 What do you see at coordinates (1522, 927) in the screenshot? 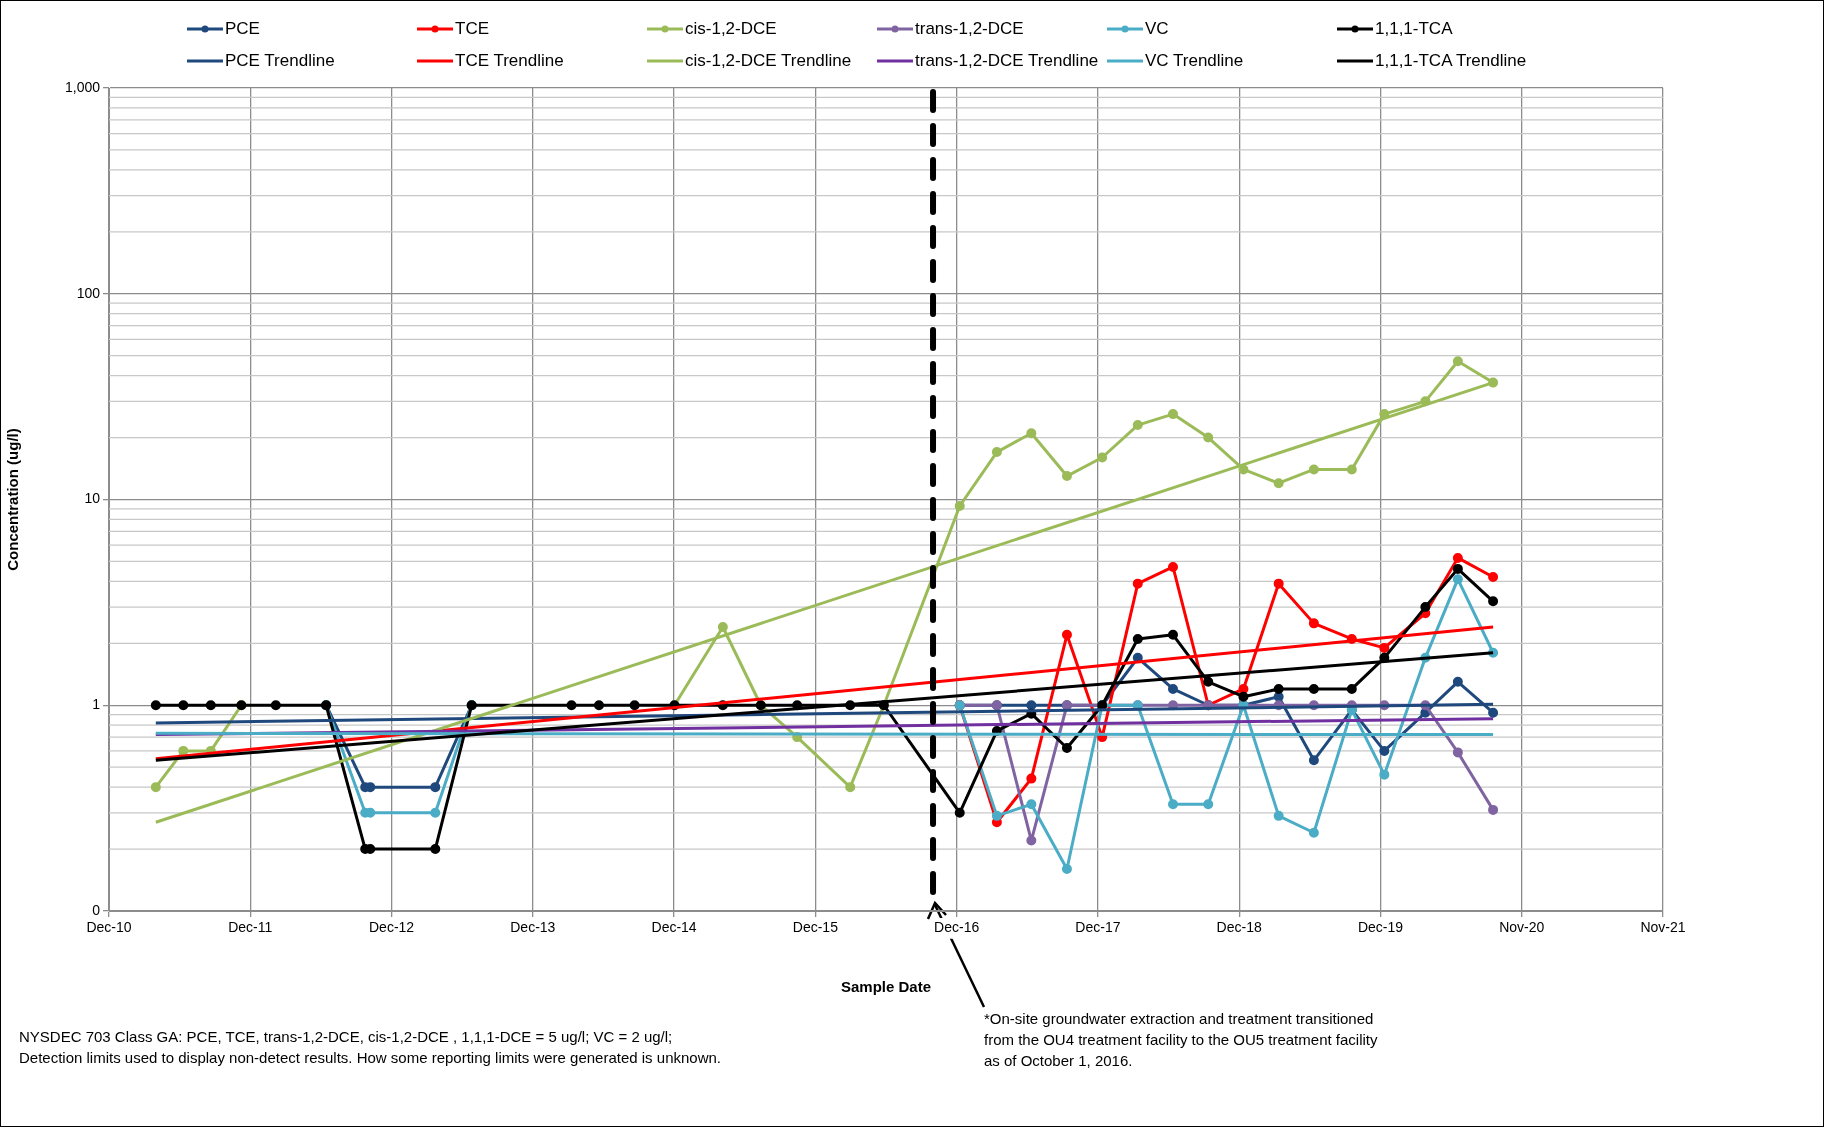
I see `x-tick-label: Nov-20` at bounding box center [1522, 927].